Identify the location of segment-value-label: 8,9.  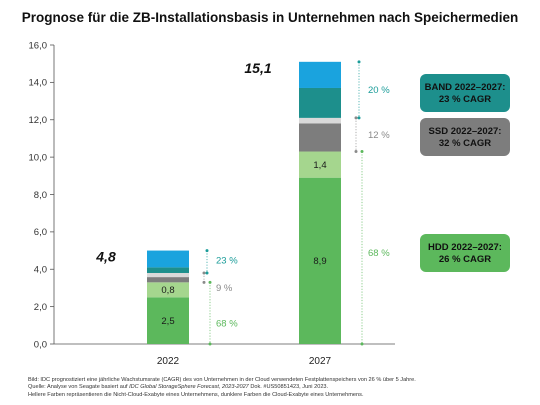
(319, 261).